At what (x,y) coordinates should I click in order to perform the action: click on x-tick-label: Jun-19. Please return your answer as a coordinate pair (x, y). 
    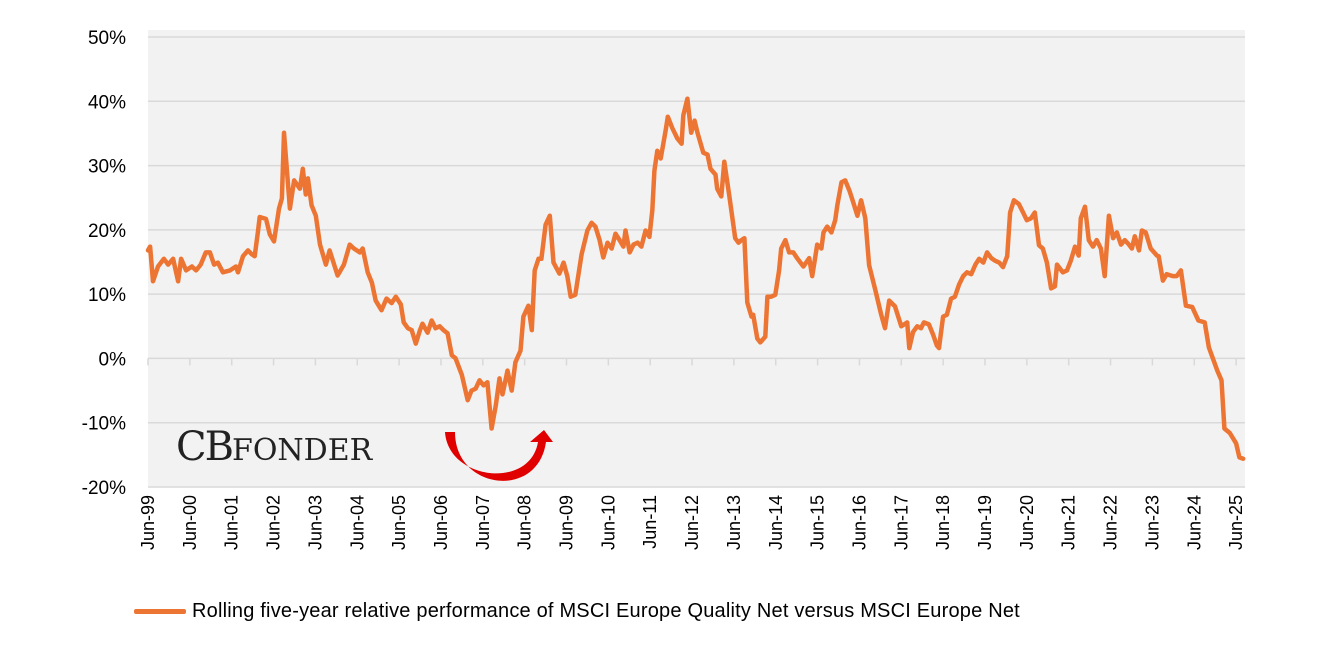
    Looking at the image, I should click on (985, 522).